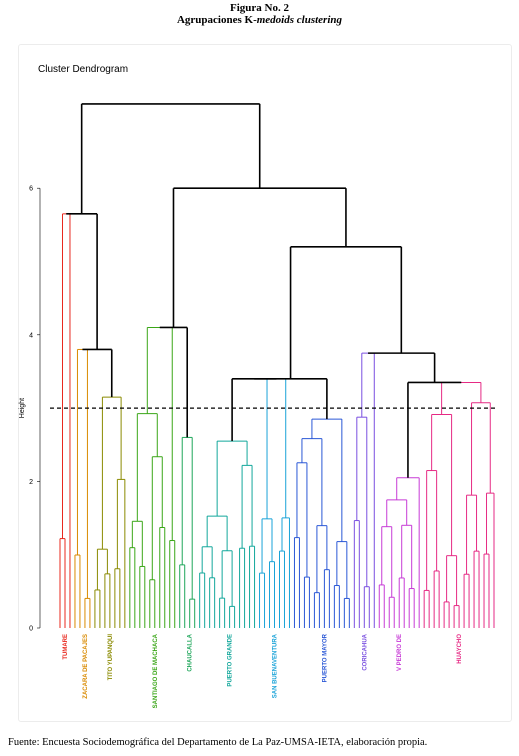  Describe the element at coordinates (325, 657) in the screenshot. I see `leaf-label: PUERTO MAYOR` at that location.